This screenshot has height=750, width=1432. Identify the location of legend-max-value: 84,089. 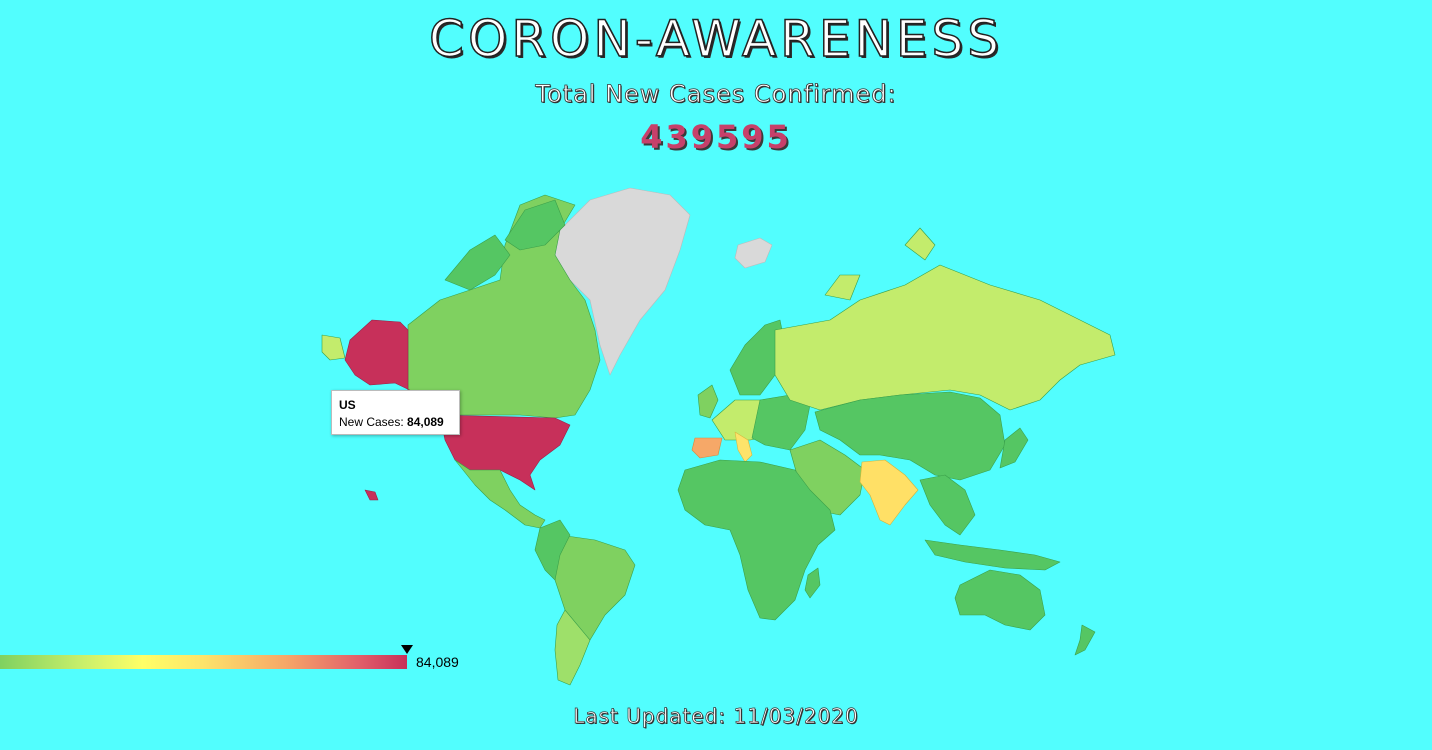
(437, 662).